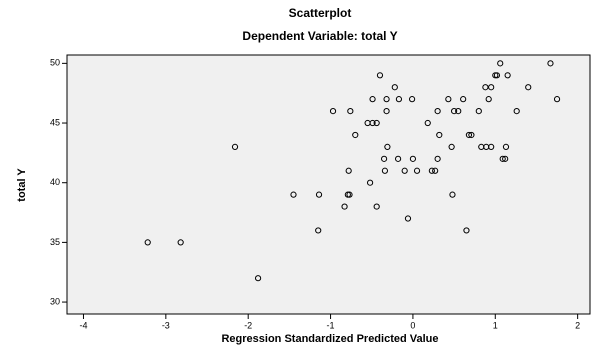 The width and height of the screenshot is (592, 346). Describe the element at coordinates (319, 36) in the screenshot. I see `chart-subtitle: Dependent Variable: total Y` at that location.